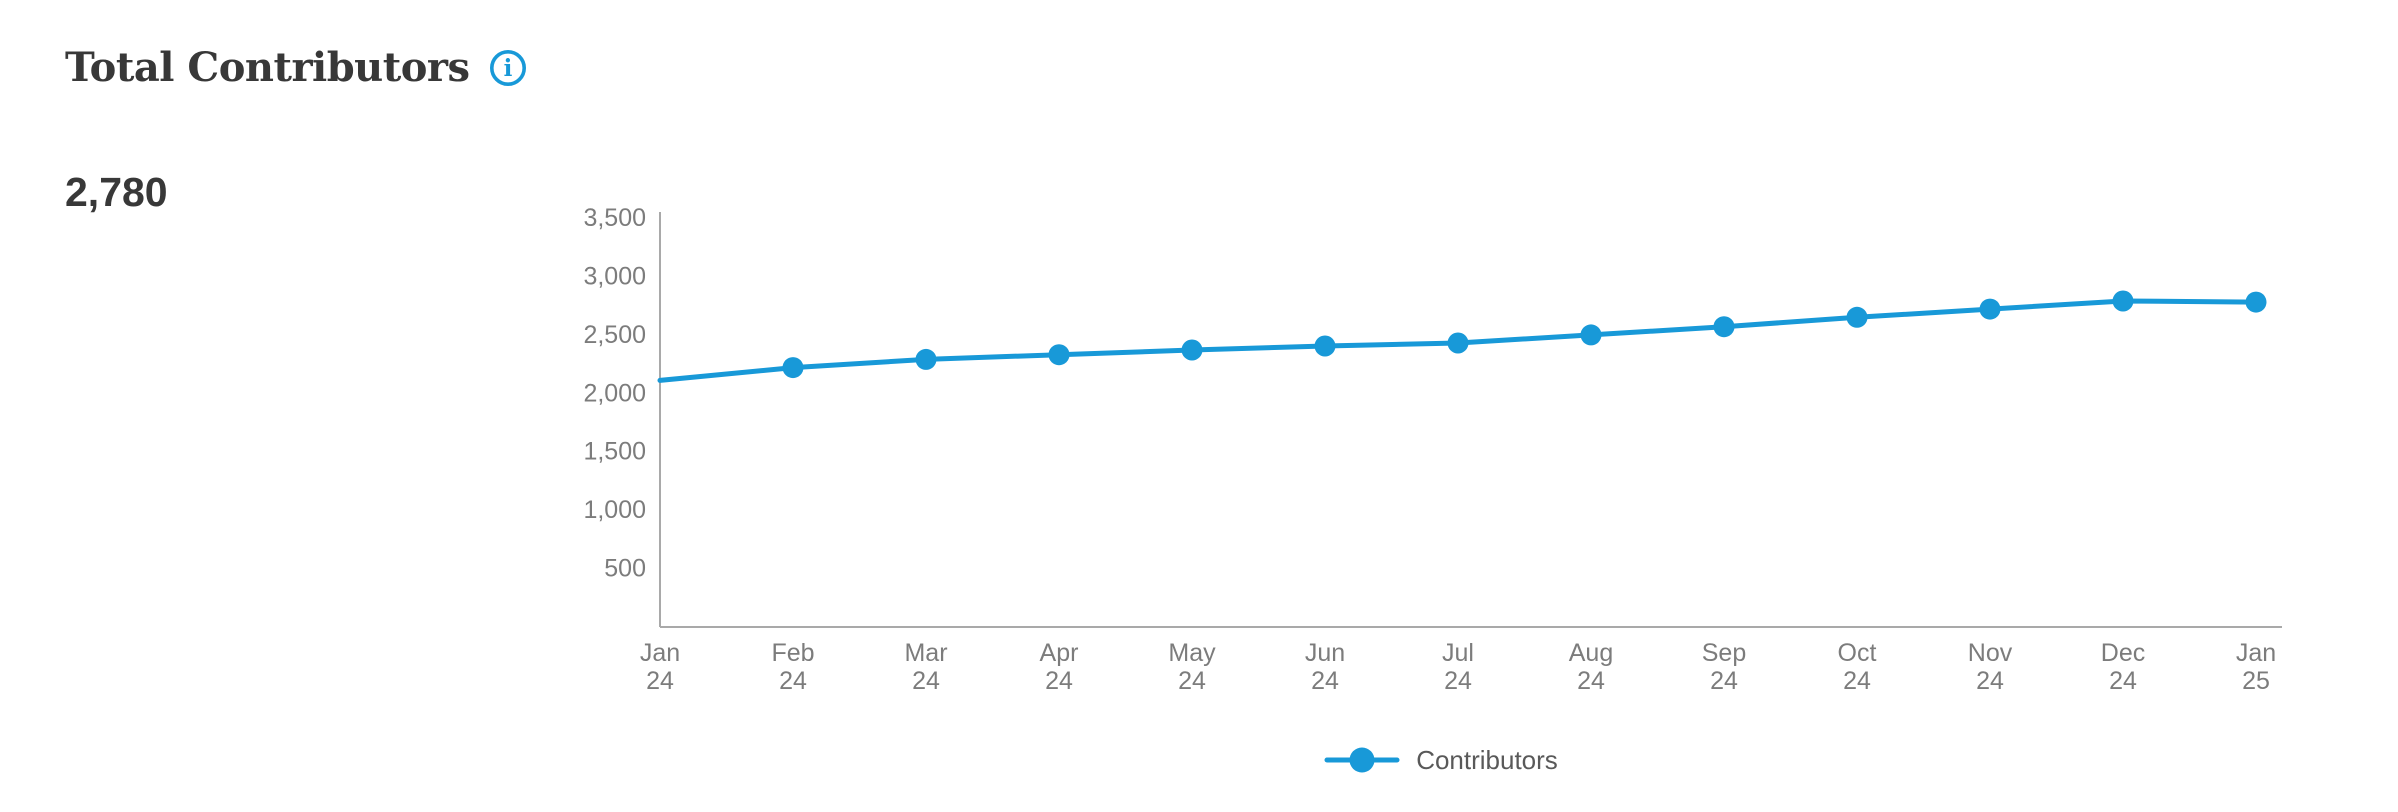 The image size is (2398, 812). I want to click on info-icon-glyph: i, so click(507, 68).